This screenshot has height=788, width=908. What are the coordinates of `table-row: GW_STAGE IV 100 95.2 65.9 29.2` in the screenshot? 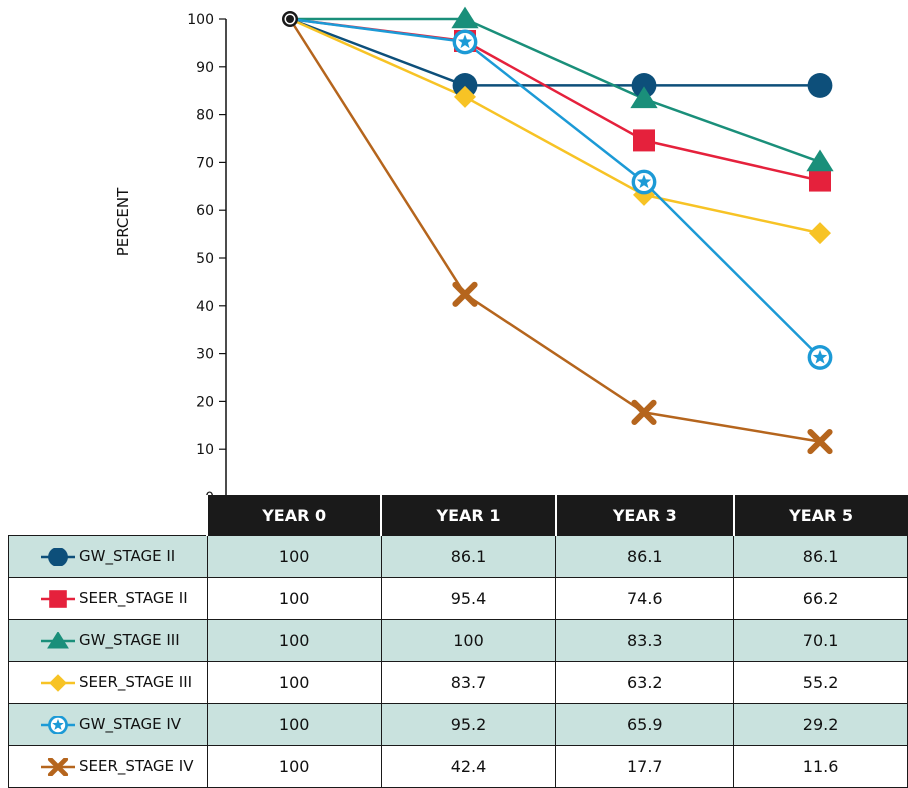 It's located at (458, 724).